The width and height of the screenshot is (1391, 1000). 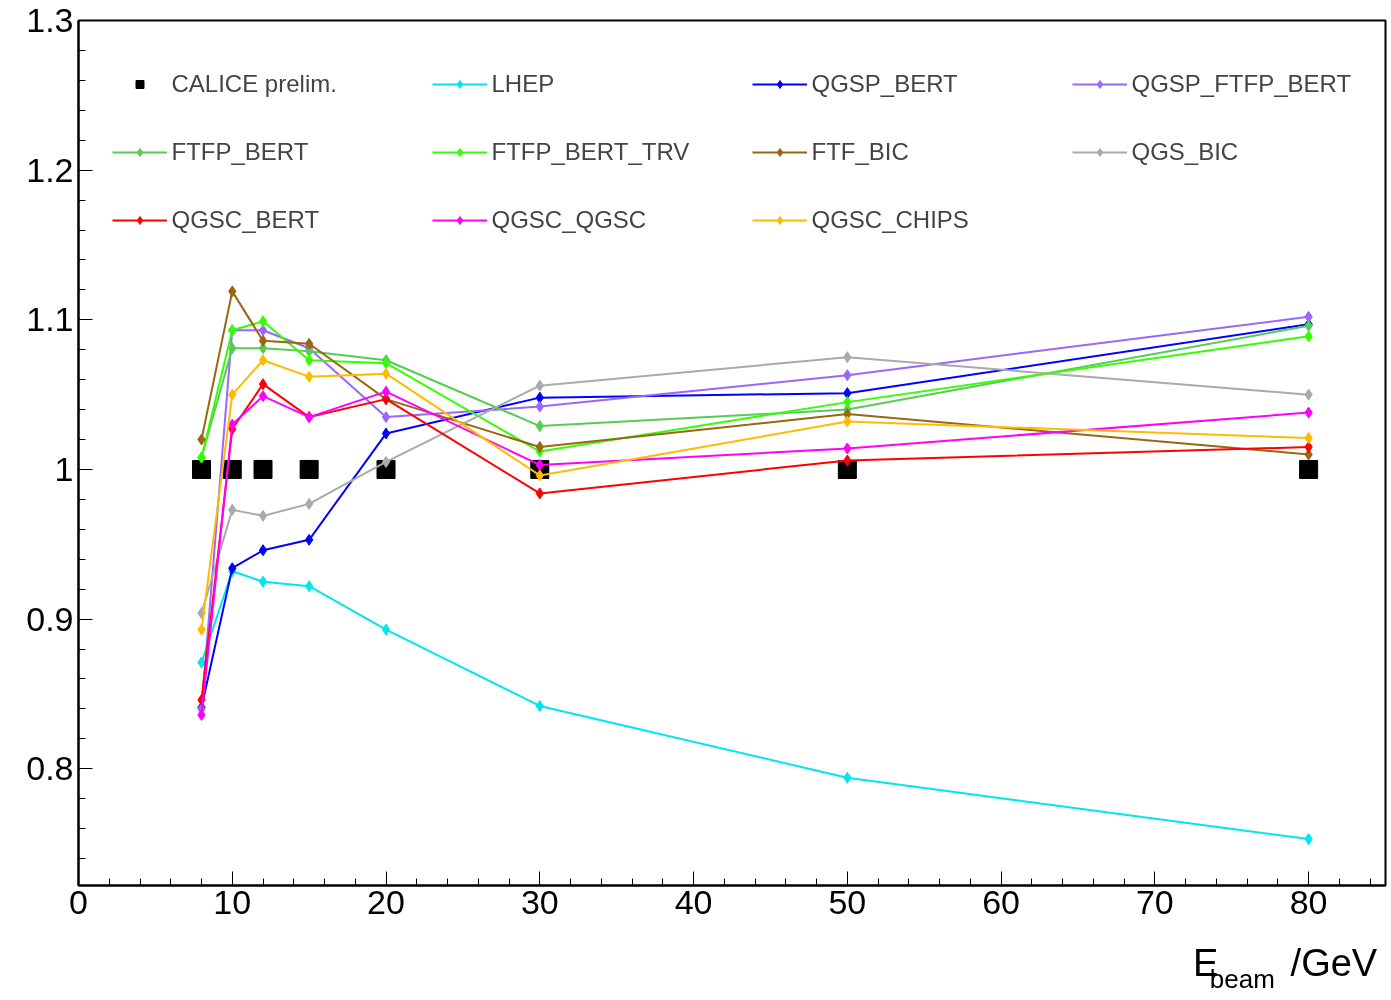 I want to click on y-tick-label: 1.2, so click(x=50, y=169).